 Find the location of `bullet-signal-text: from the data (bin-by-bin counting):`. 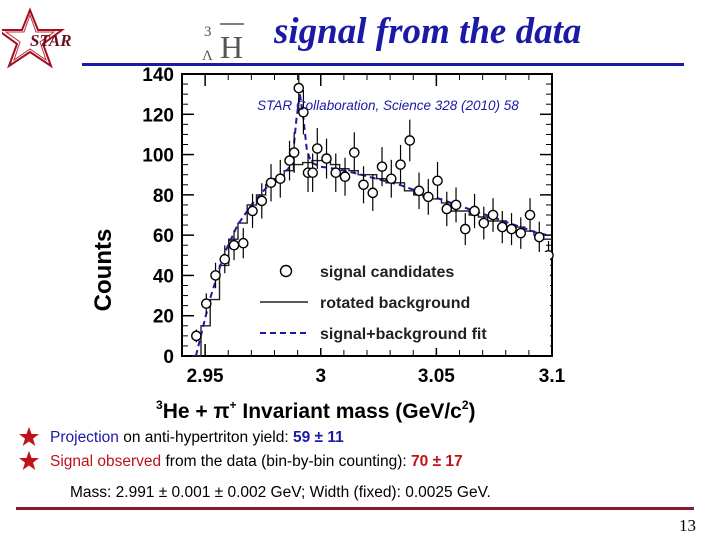

bullet-signal-text: from the data (bin-by-bin counting): is located at coordinates (286, 461).